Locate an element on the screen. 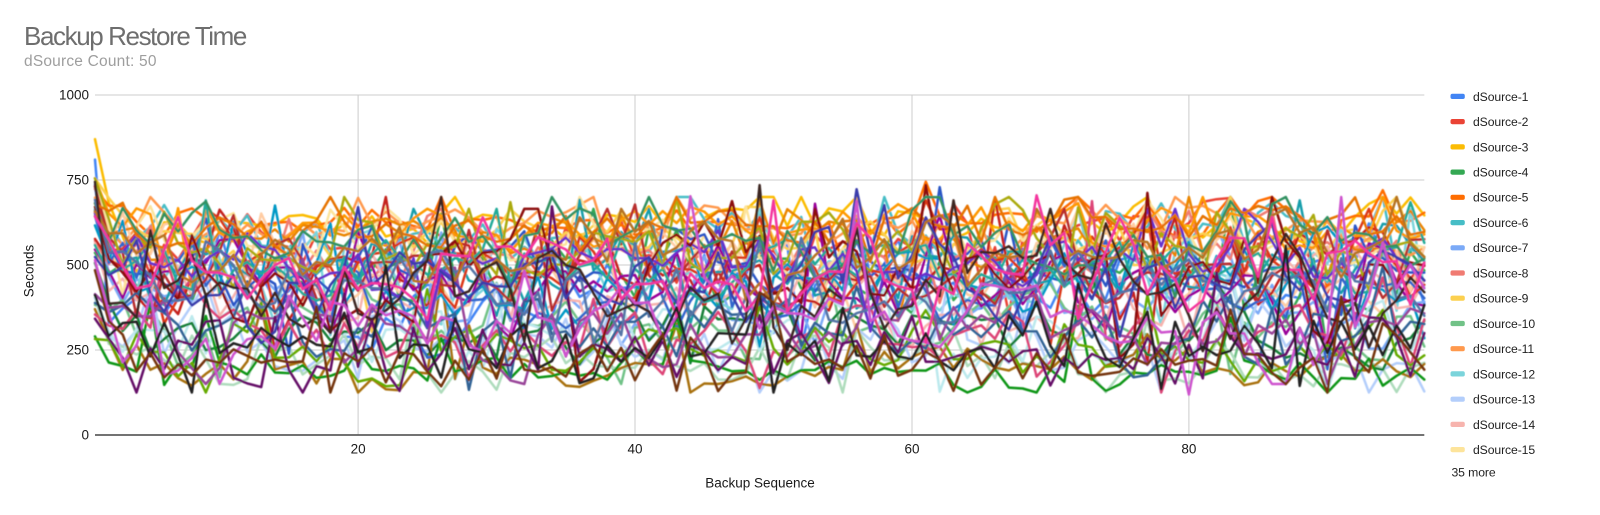 The width and height of the screenshot is (1600, 515). svg-text: dSource-10 is located at coordinates (1504, 324).